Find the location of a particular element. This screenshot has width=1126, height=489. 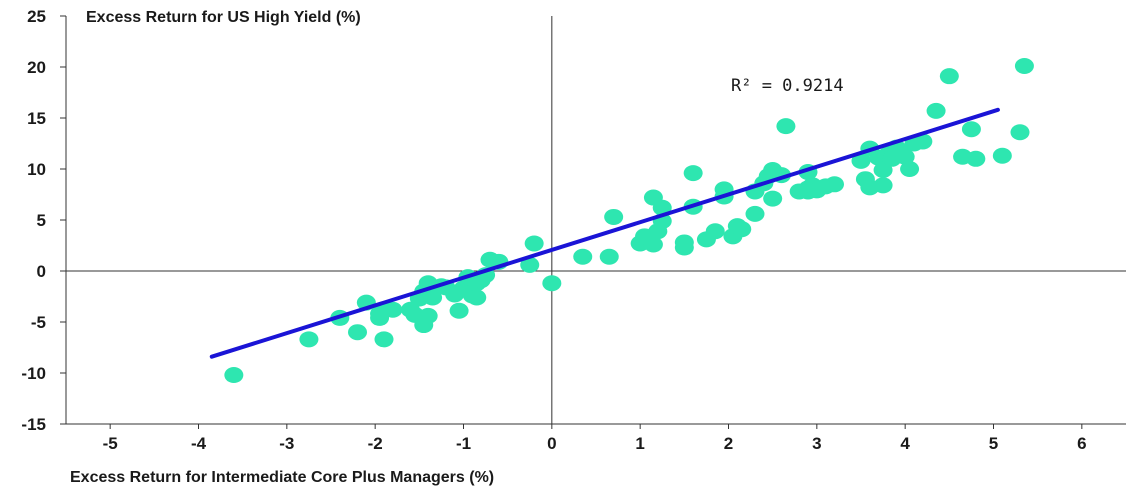

y-axis-title: Excess Return for US High Yield (%) is located at coordinates (223, 17).